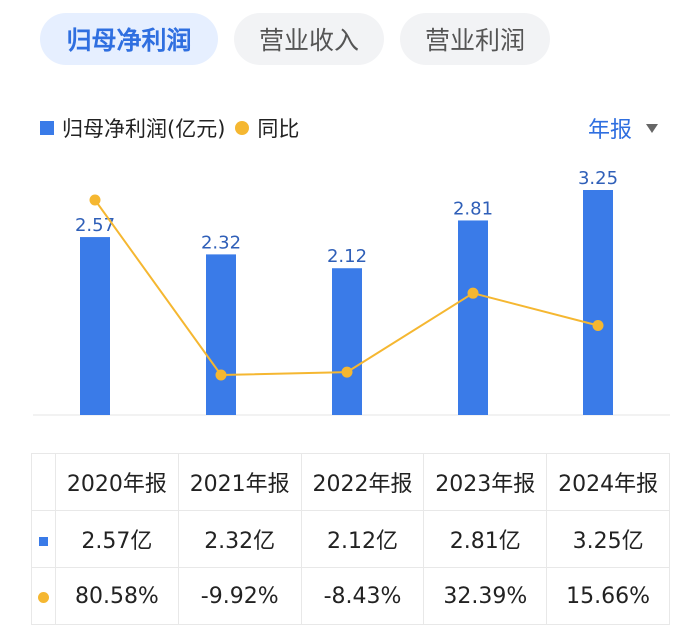 Image resolution: width=700 pixels, height=641 pixels. I want to click on caret-down-icon, so click(652, 128).